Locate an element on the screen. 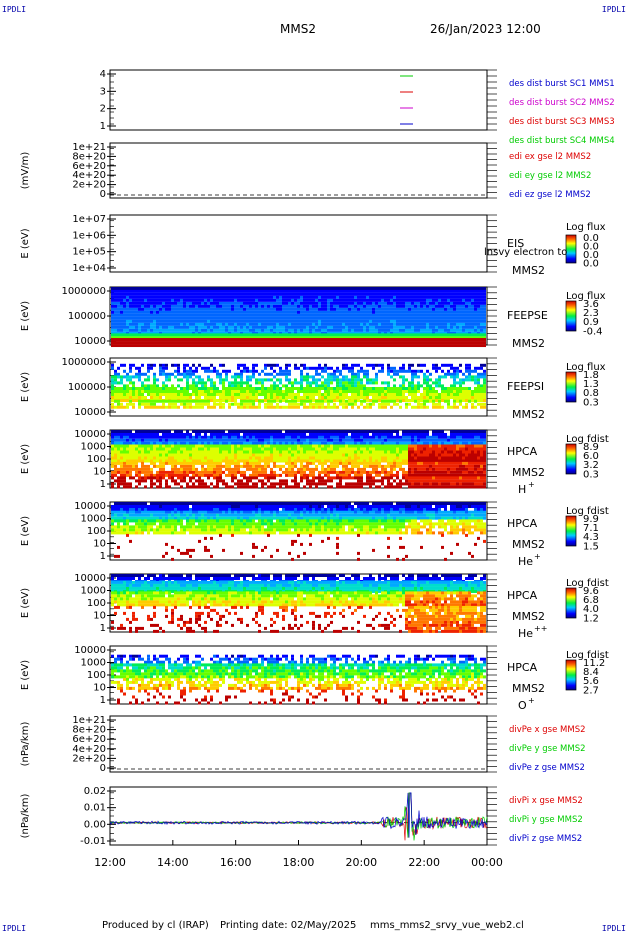  y-axis-label: (mV/m) is located at coordinates (25, 171).